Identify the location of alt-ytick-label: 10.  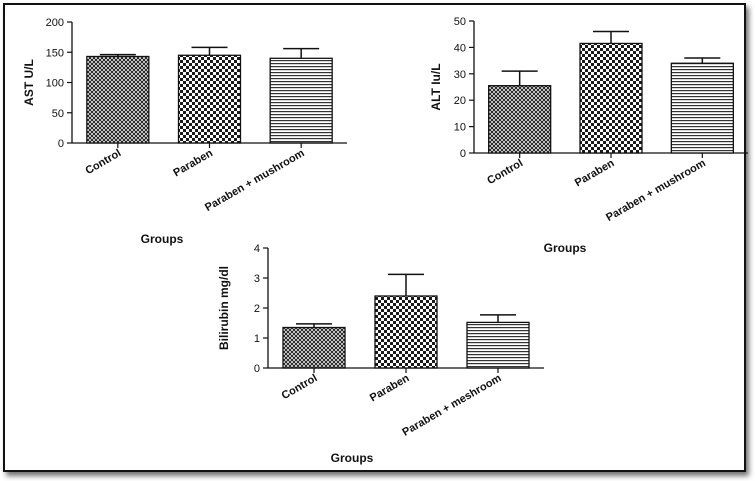
(460, 128).